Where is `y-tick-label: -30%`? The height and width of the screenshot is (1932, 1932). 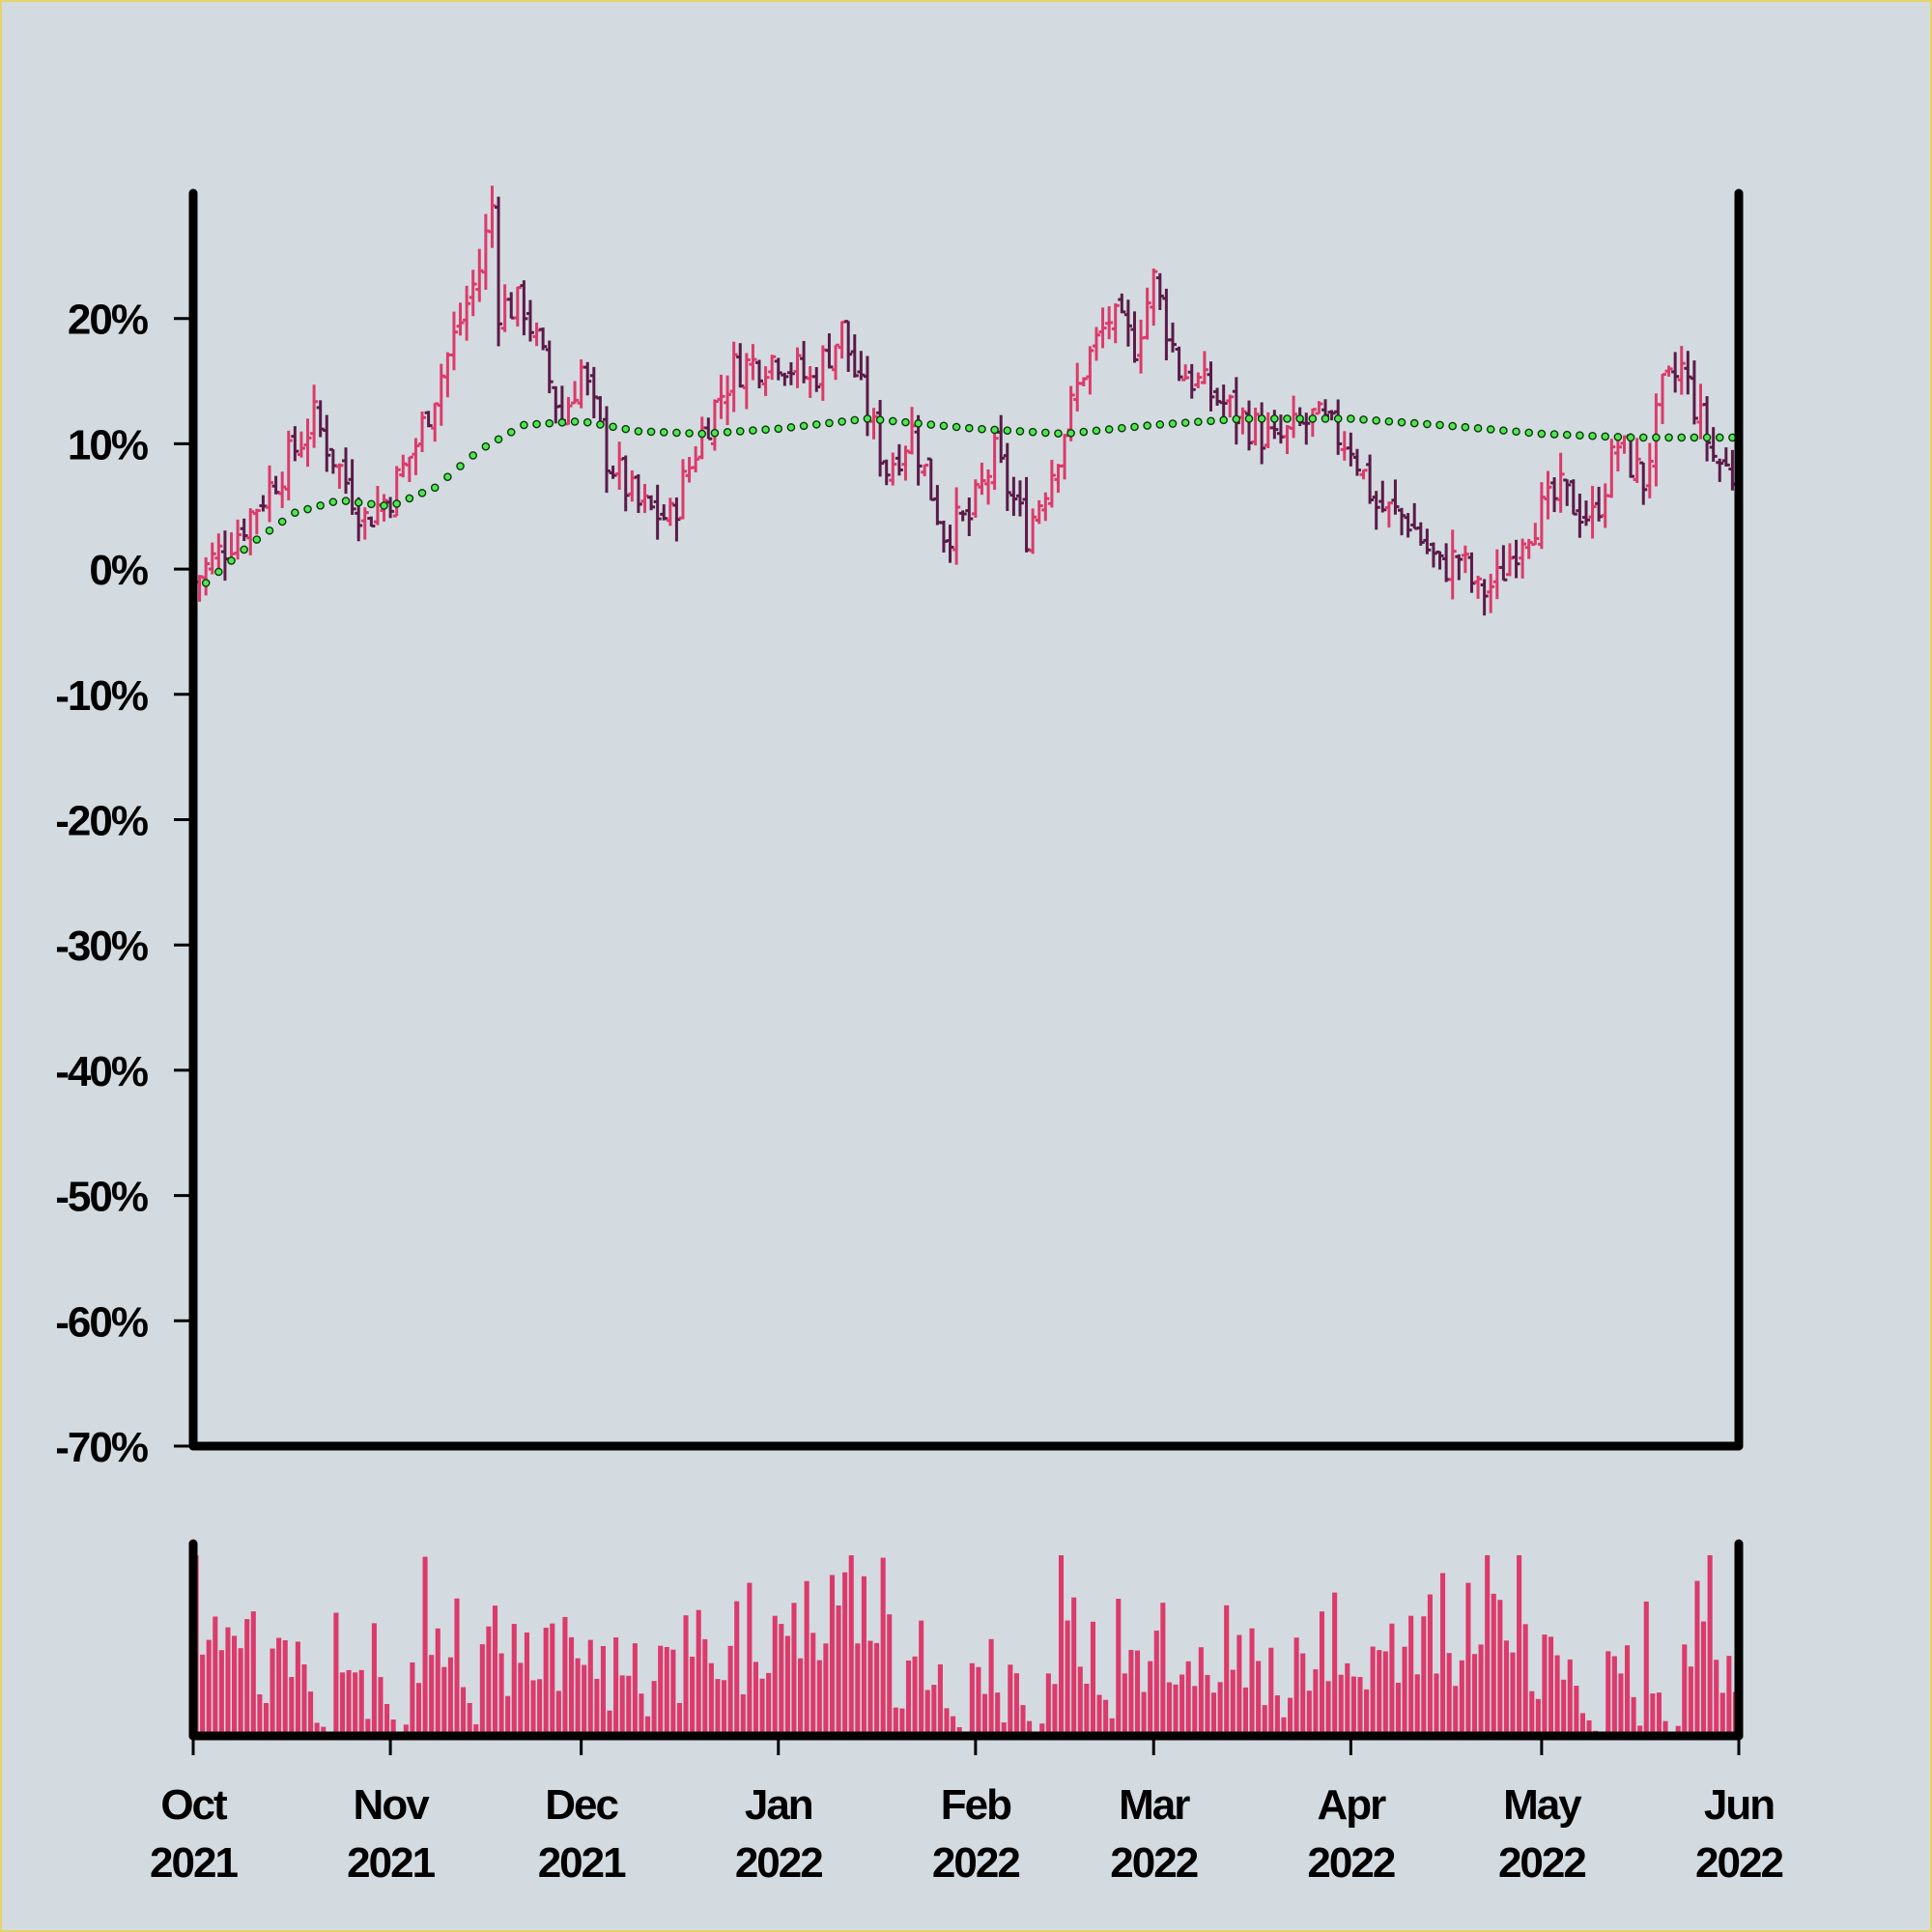 y-tick-label: -30% is located at coordinates (101, 946).